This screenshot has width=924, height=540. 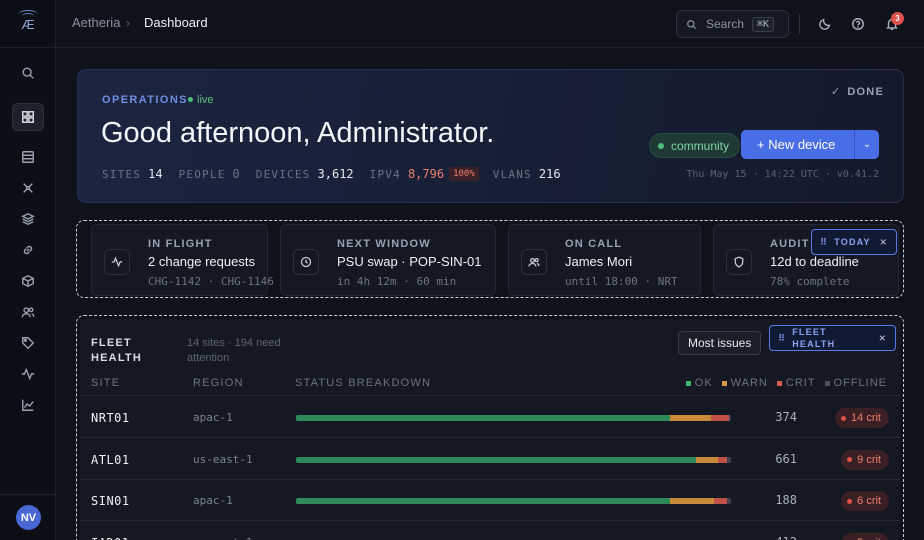 What do you see at coordinates (116, 350) in the screenshot?
I see `fleet-title: FLEET HEALTH` at bounding box center [116, 350].